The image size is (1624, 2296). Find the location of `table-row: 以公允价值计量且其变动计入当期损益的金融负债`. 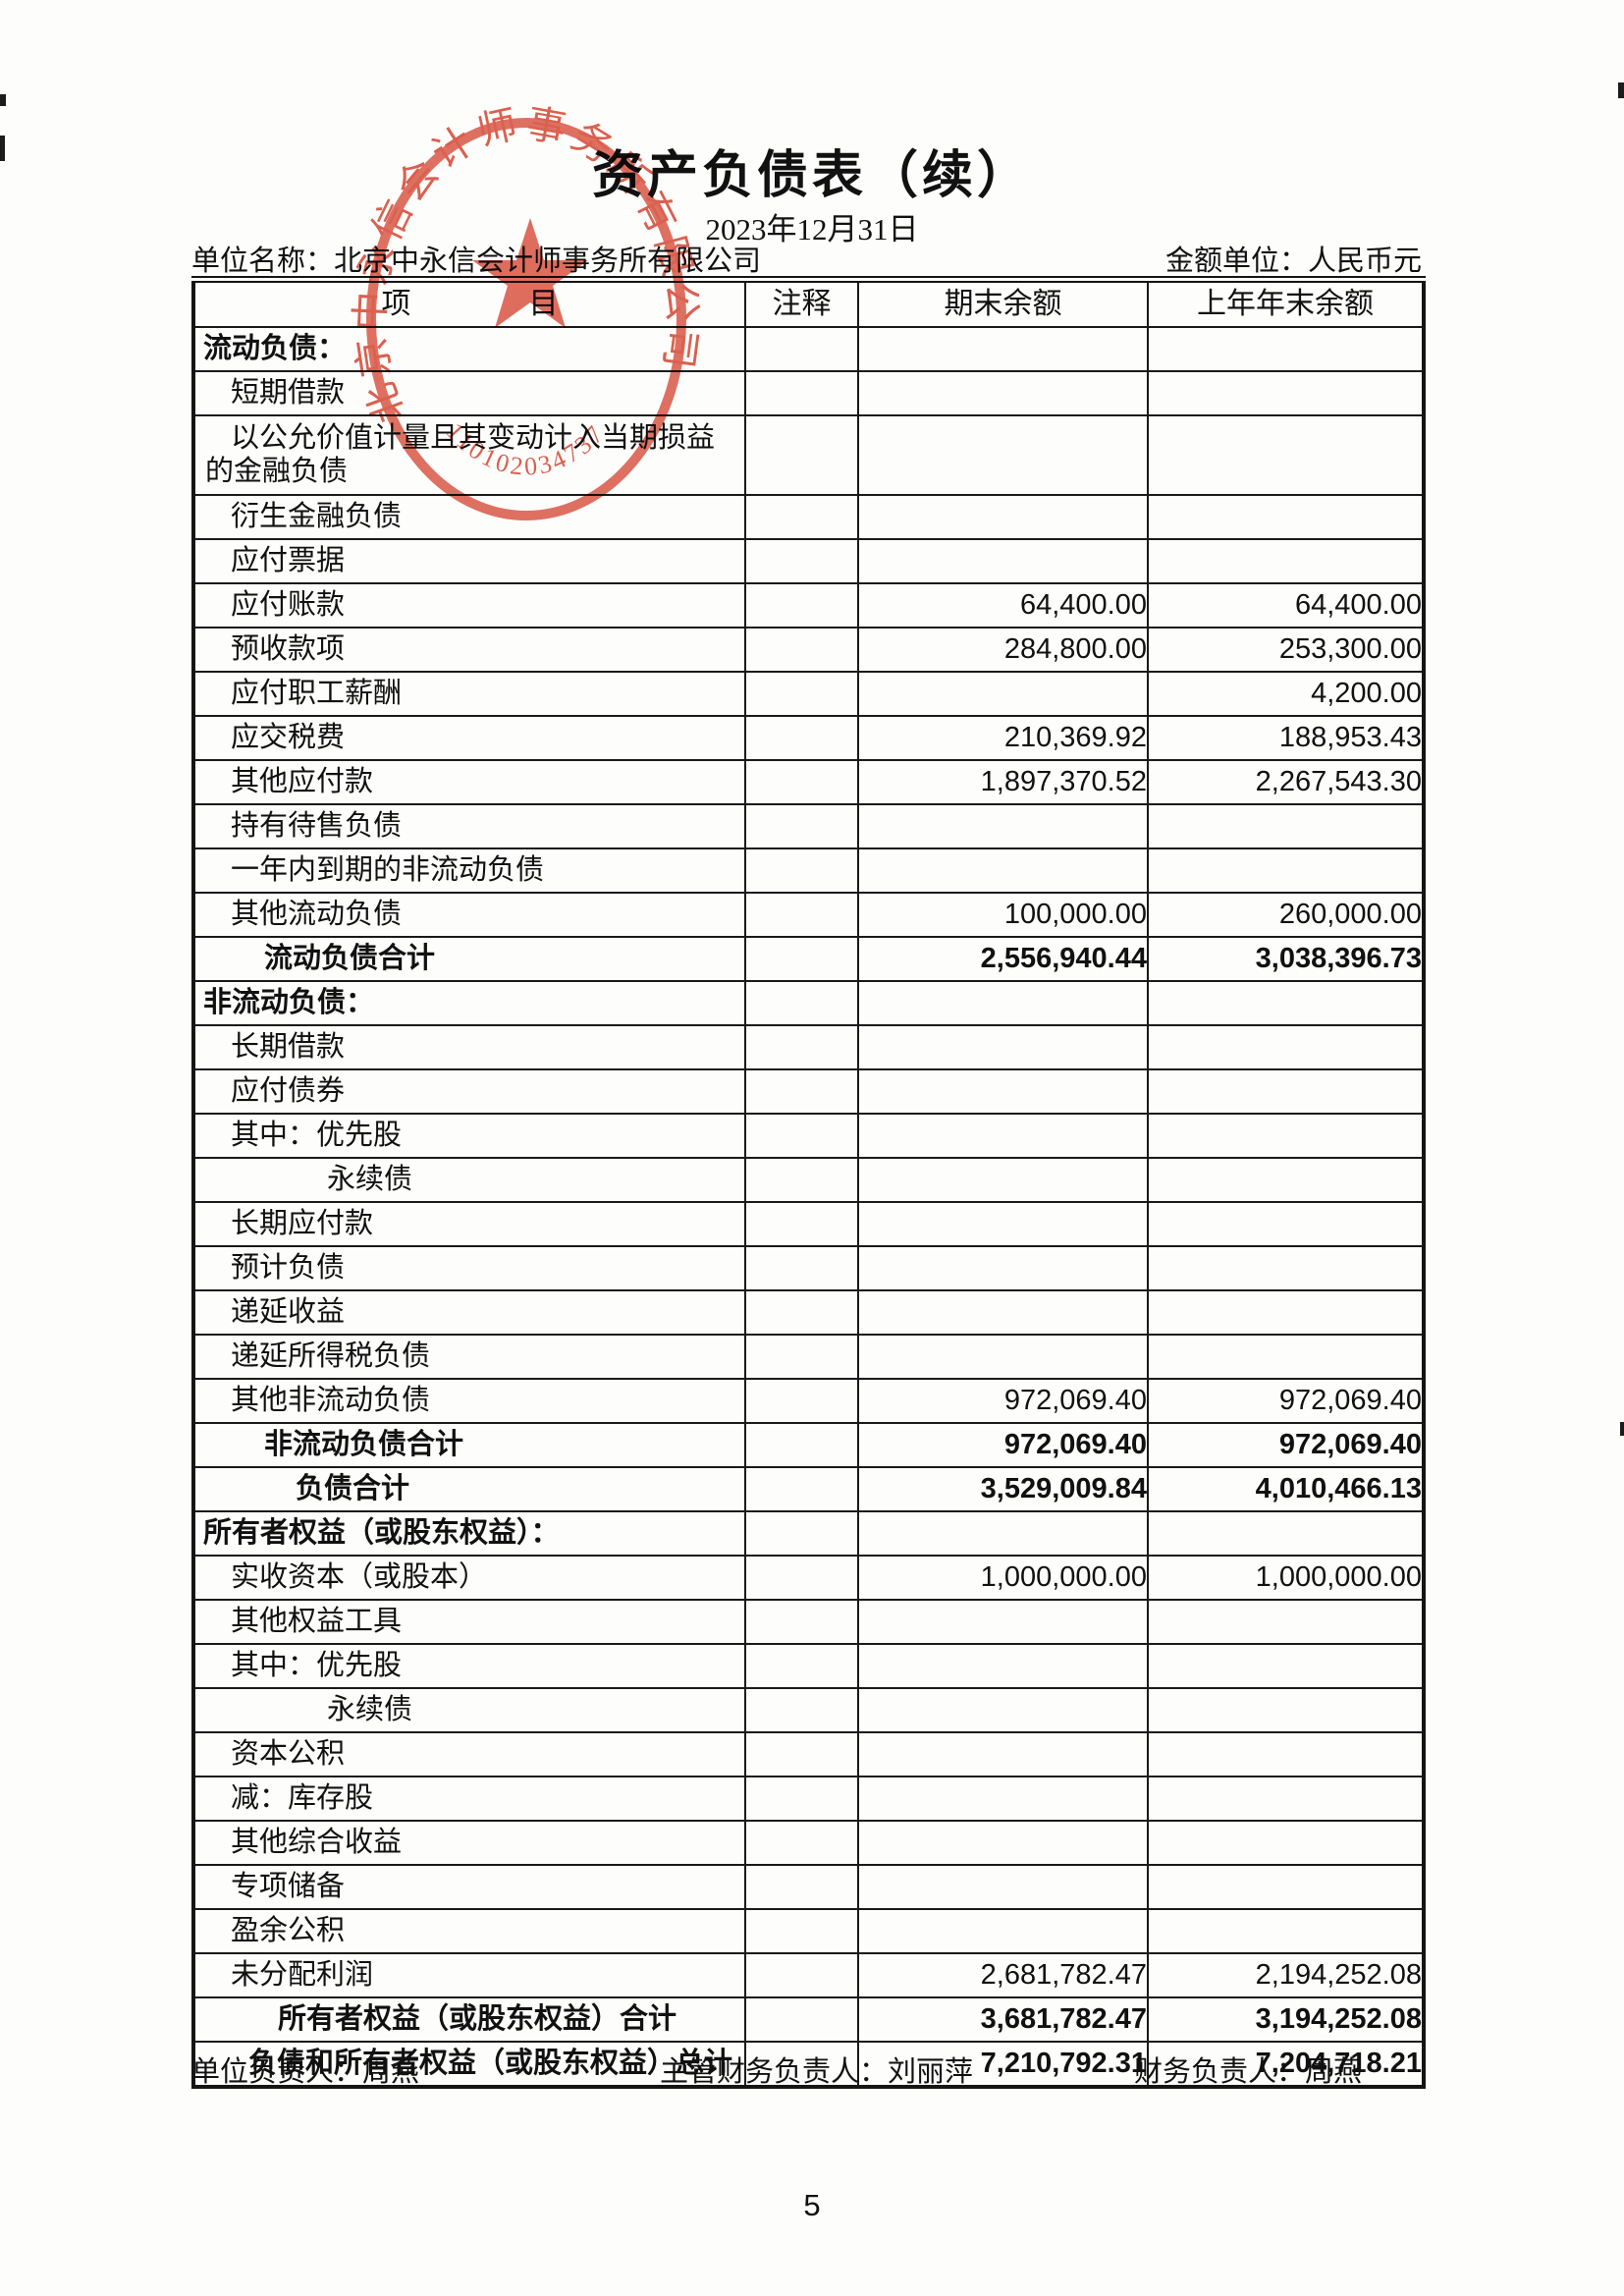

table-row: 以公允价值计量且其变动计入当期损益的金融负债 is located at coordinates (808, 455).